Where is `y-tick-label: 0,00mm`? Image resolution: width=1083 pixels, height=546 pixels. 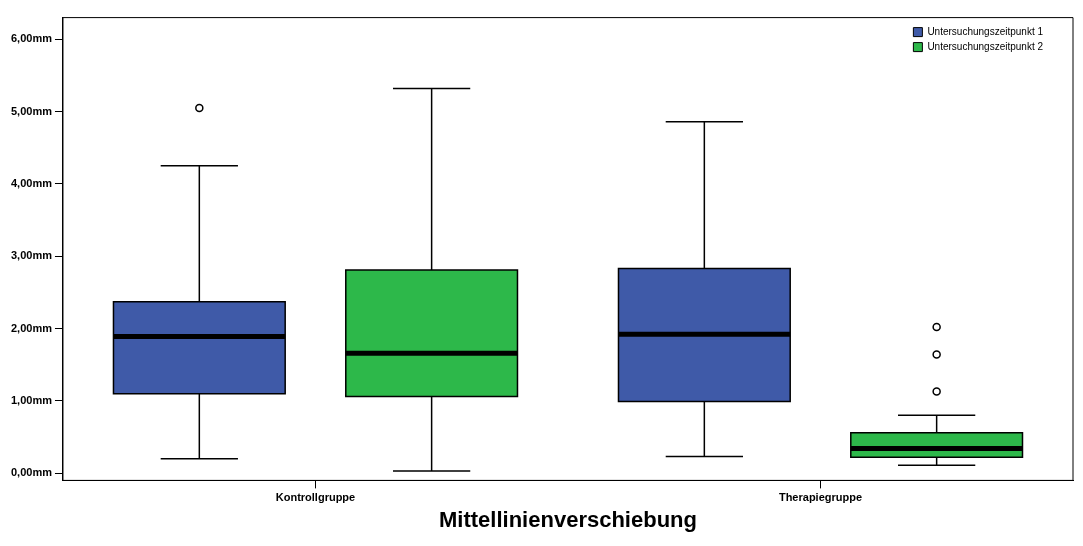 y-tick-label: 0,00mm is located at coordinates (31, 472).